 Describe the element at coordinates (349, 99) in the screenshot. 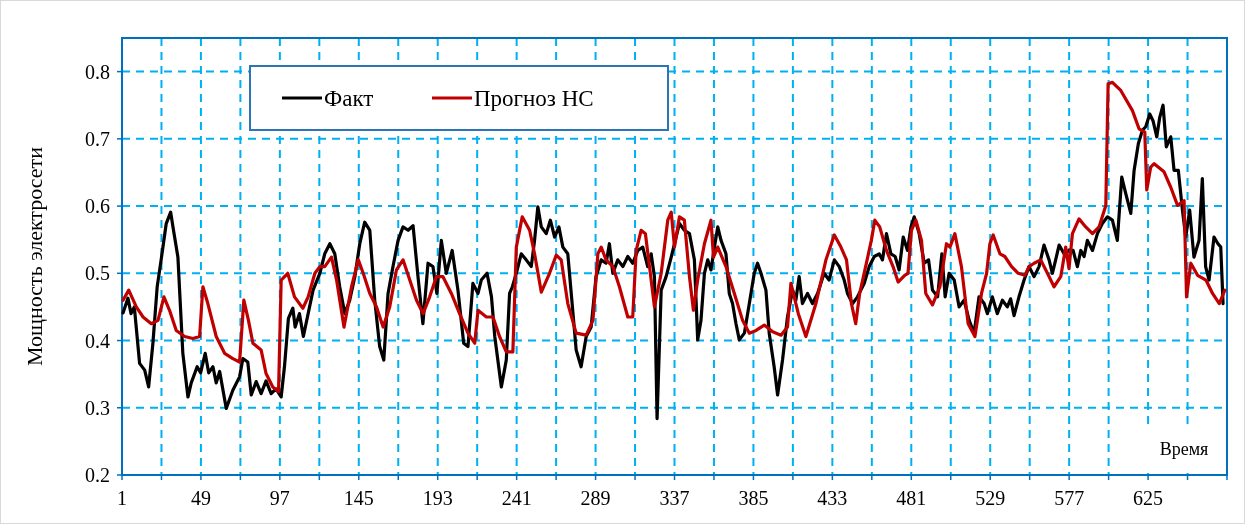

I see `legend-label: Факт` at that location.